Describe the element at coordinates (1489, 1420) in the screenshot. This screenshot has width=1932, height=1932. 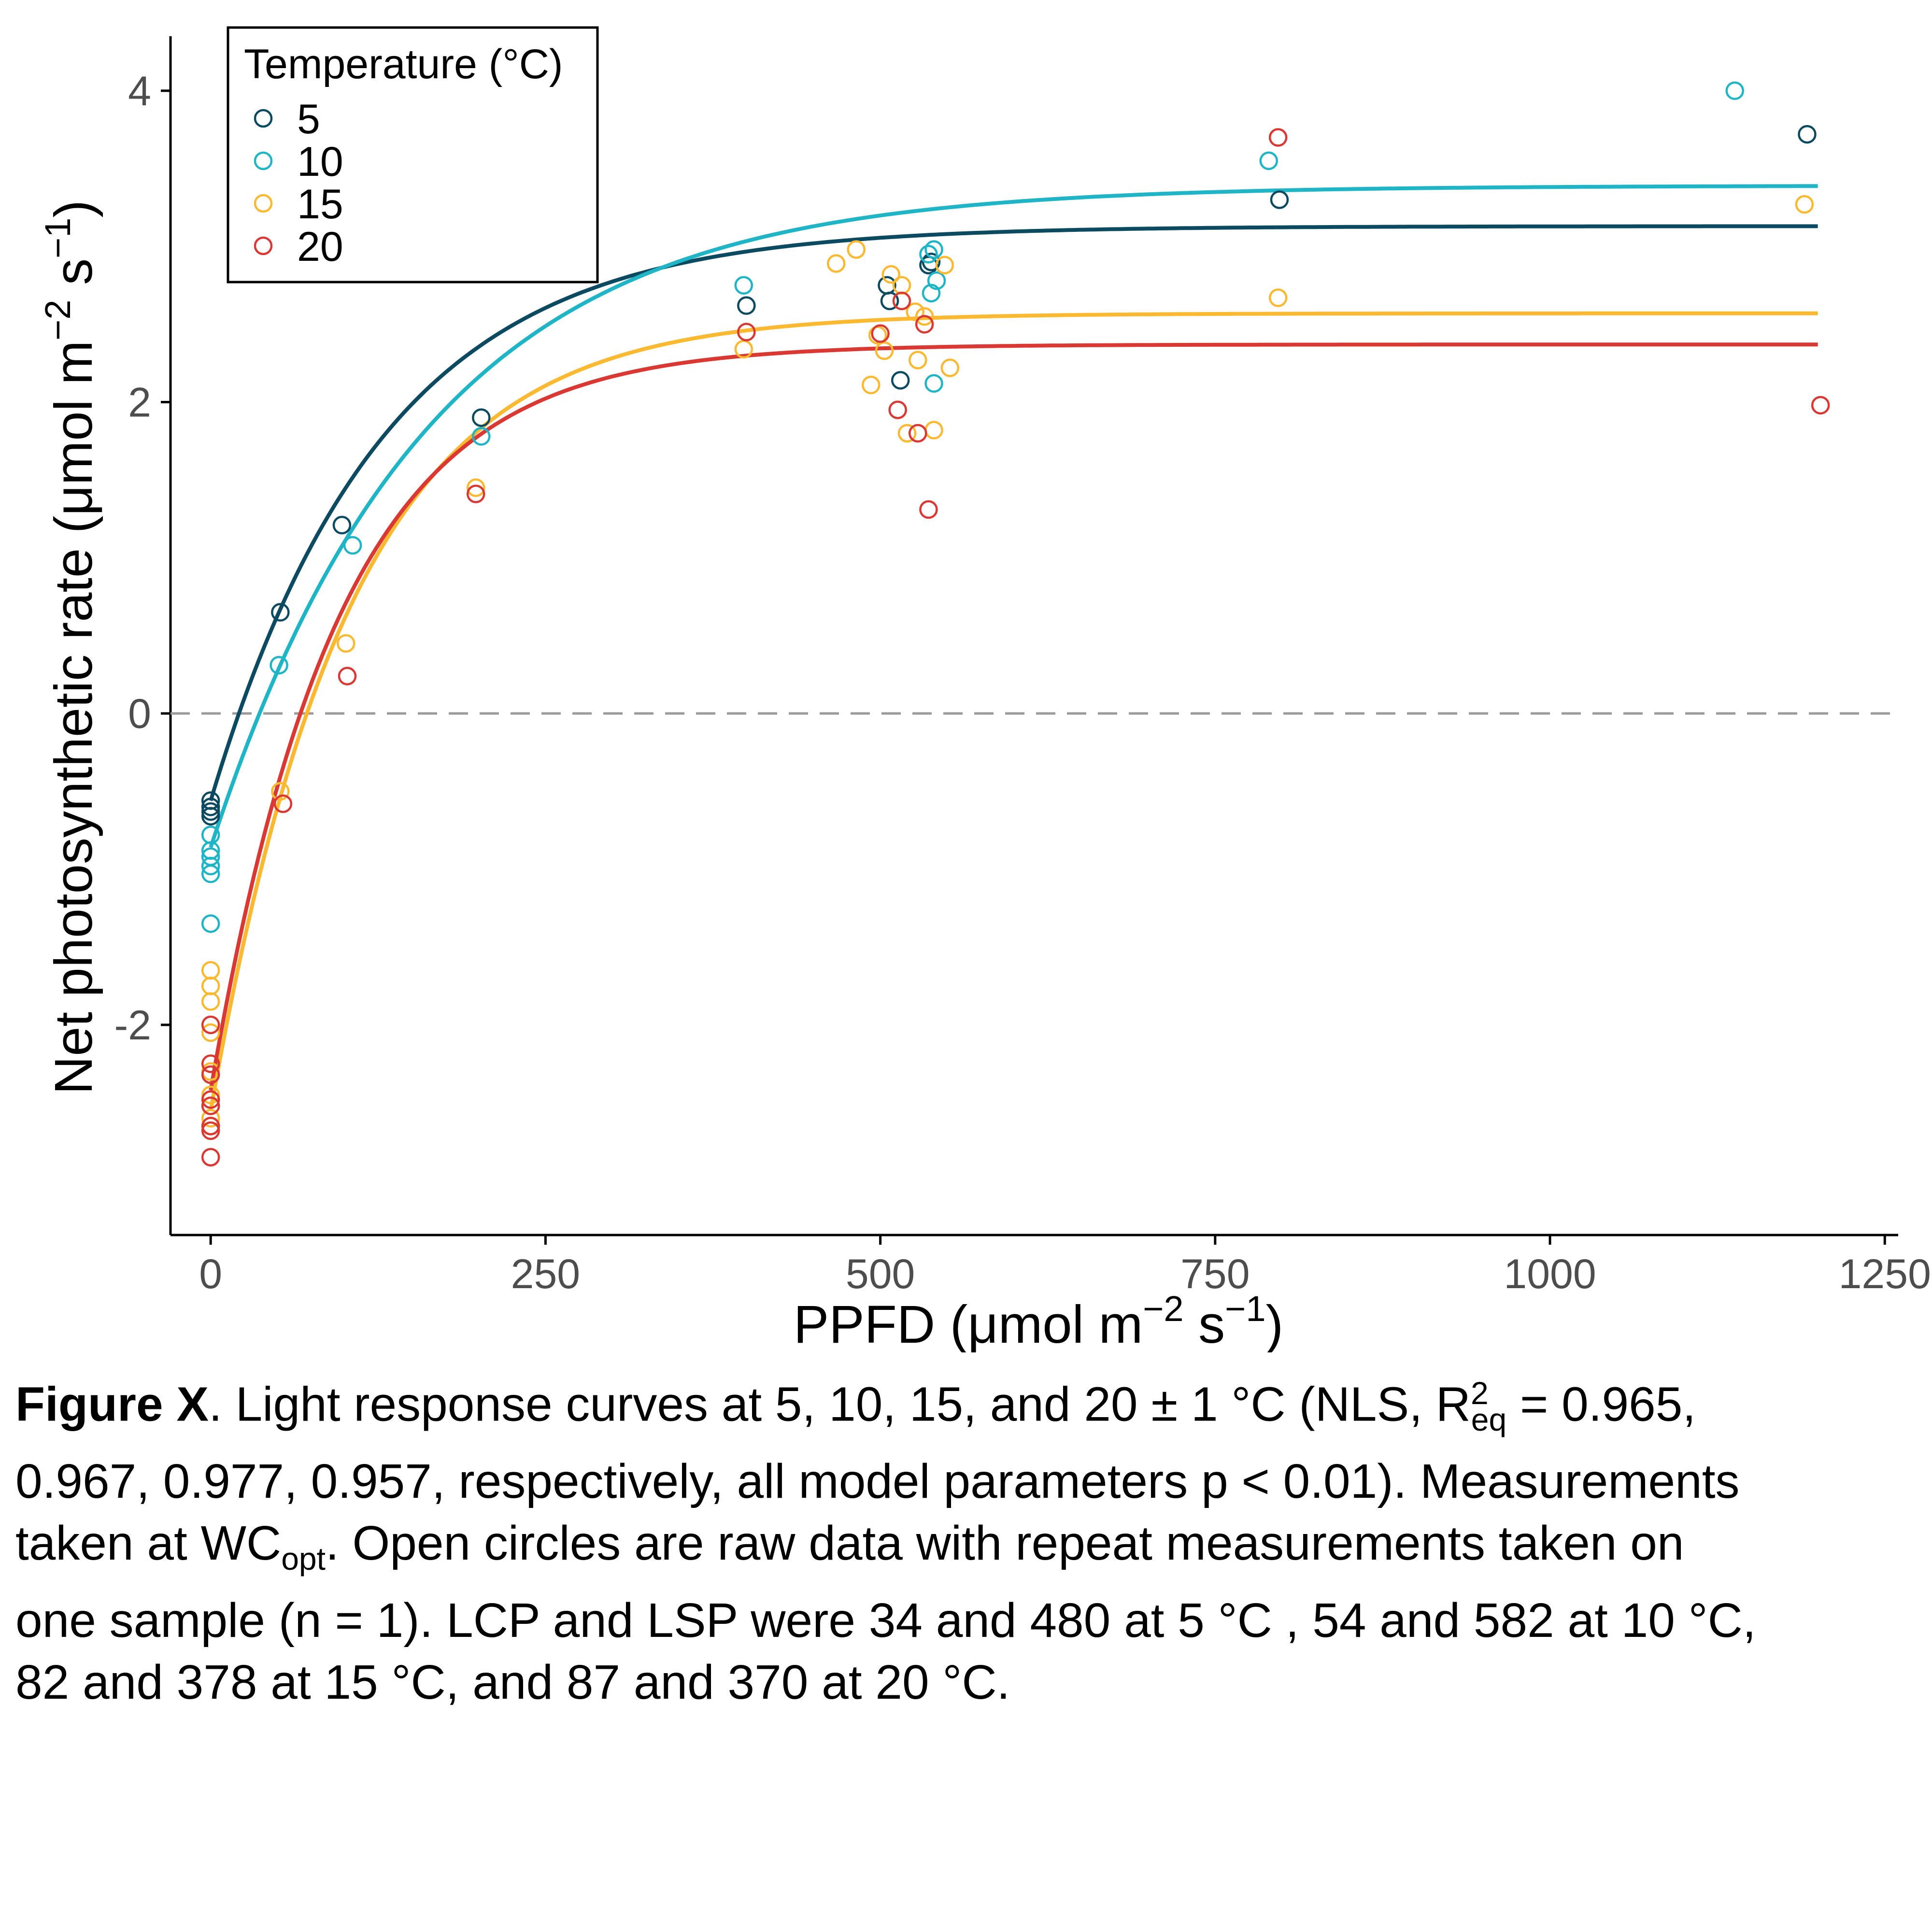
I see `caption-subscript: eq` at that location.